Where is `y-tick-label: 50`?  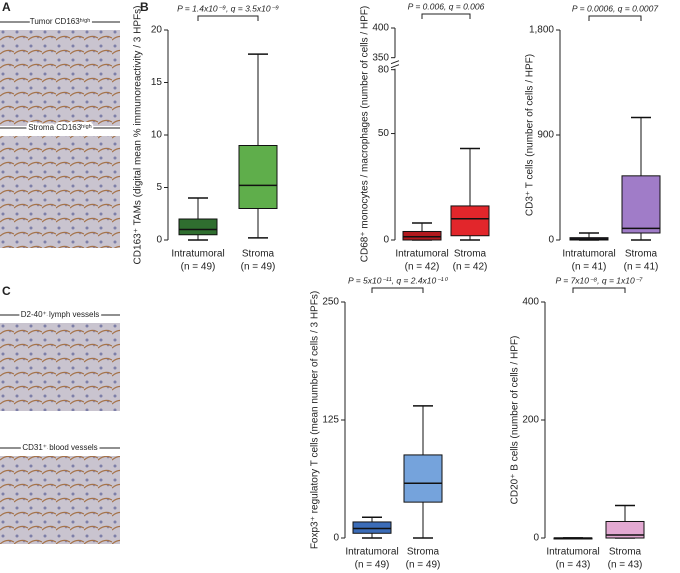
y-tick-label: 50 is located at coordinates (384, 133).